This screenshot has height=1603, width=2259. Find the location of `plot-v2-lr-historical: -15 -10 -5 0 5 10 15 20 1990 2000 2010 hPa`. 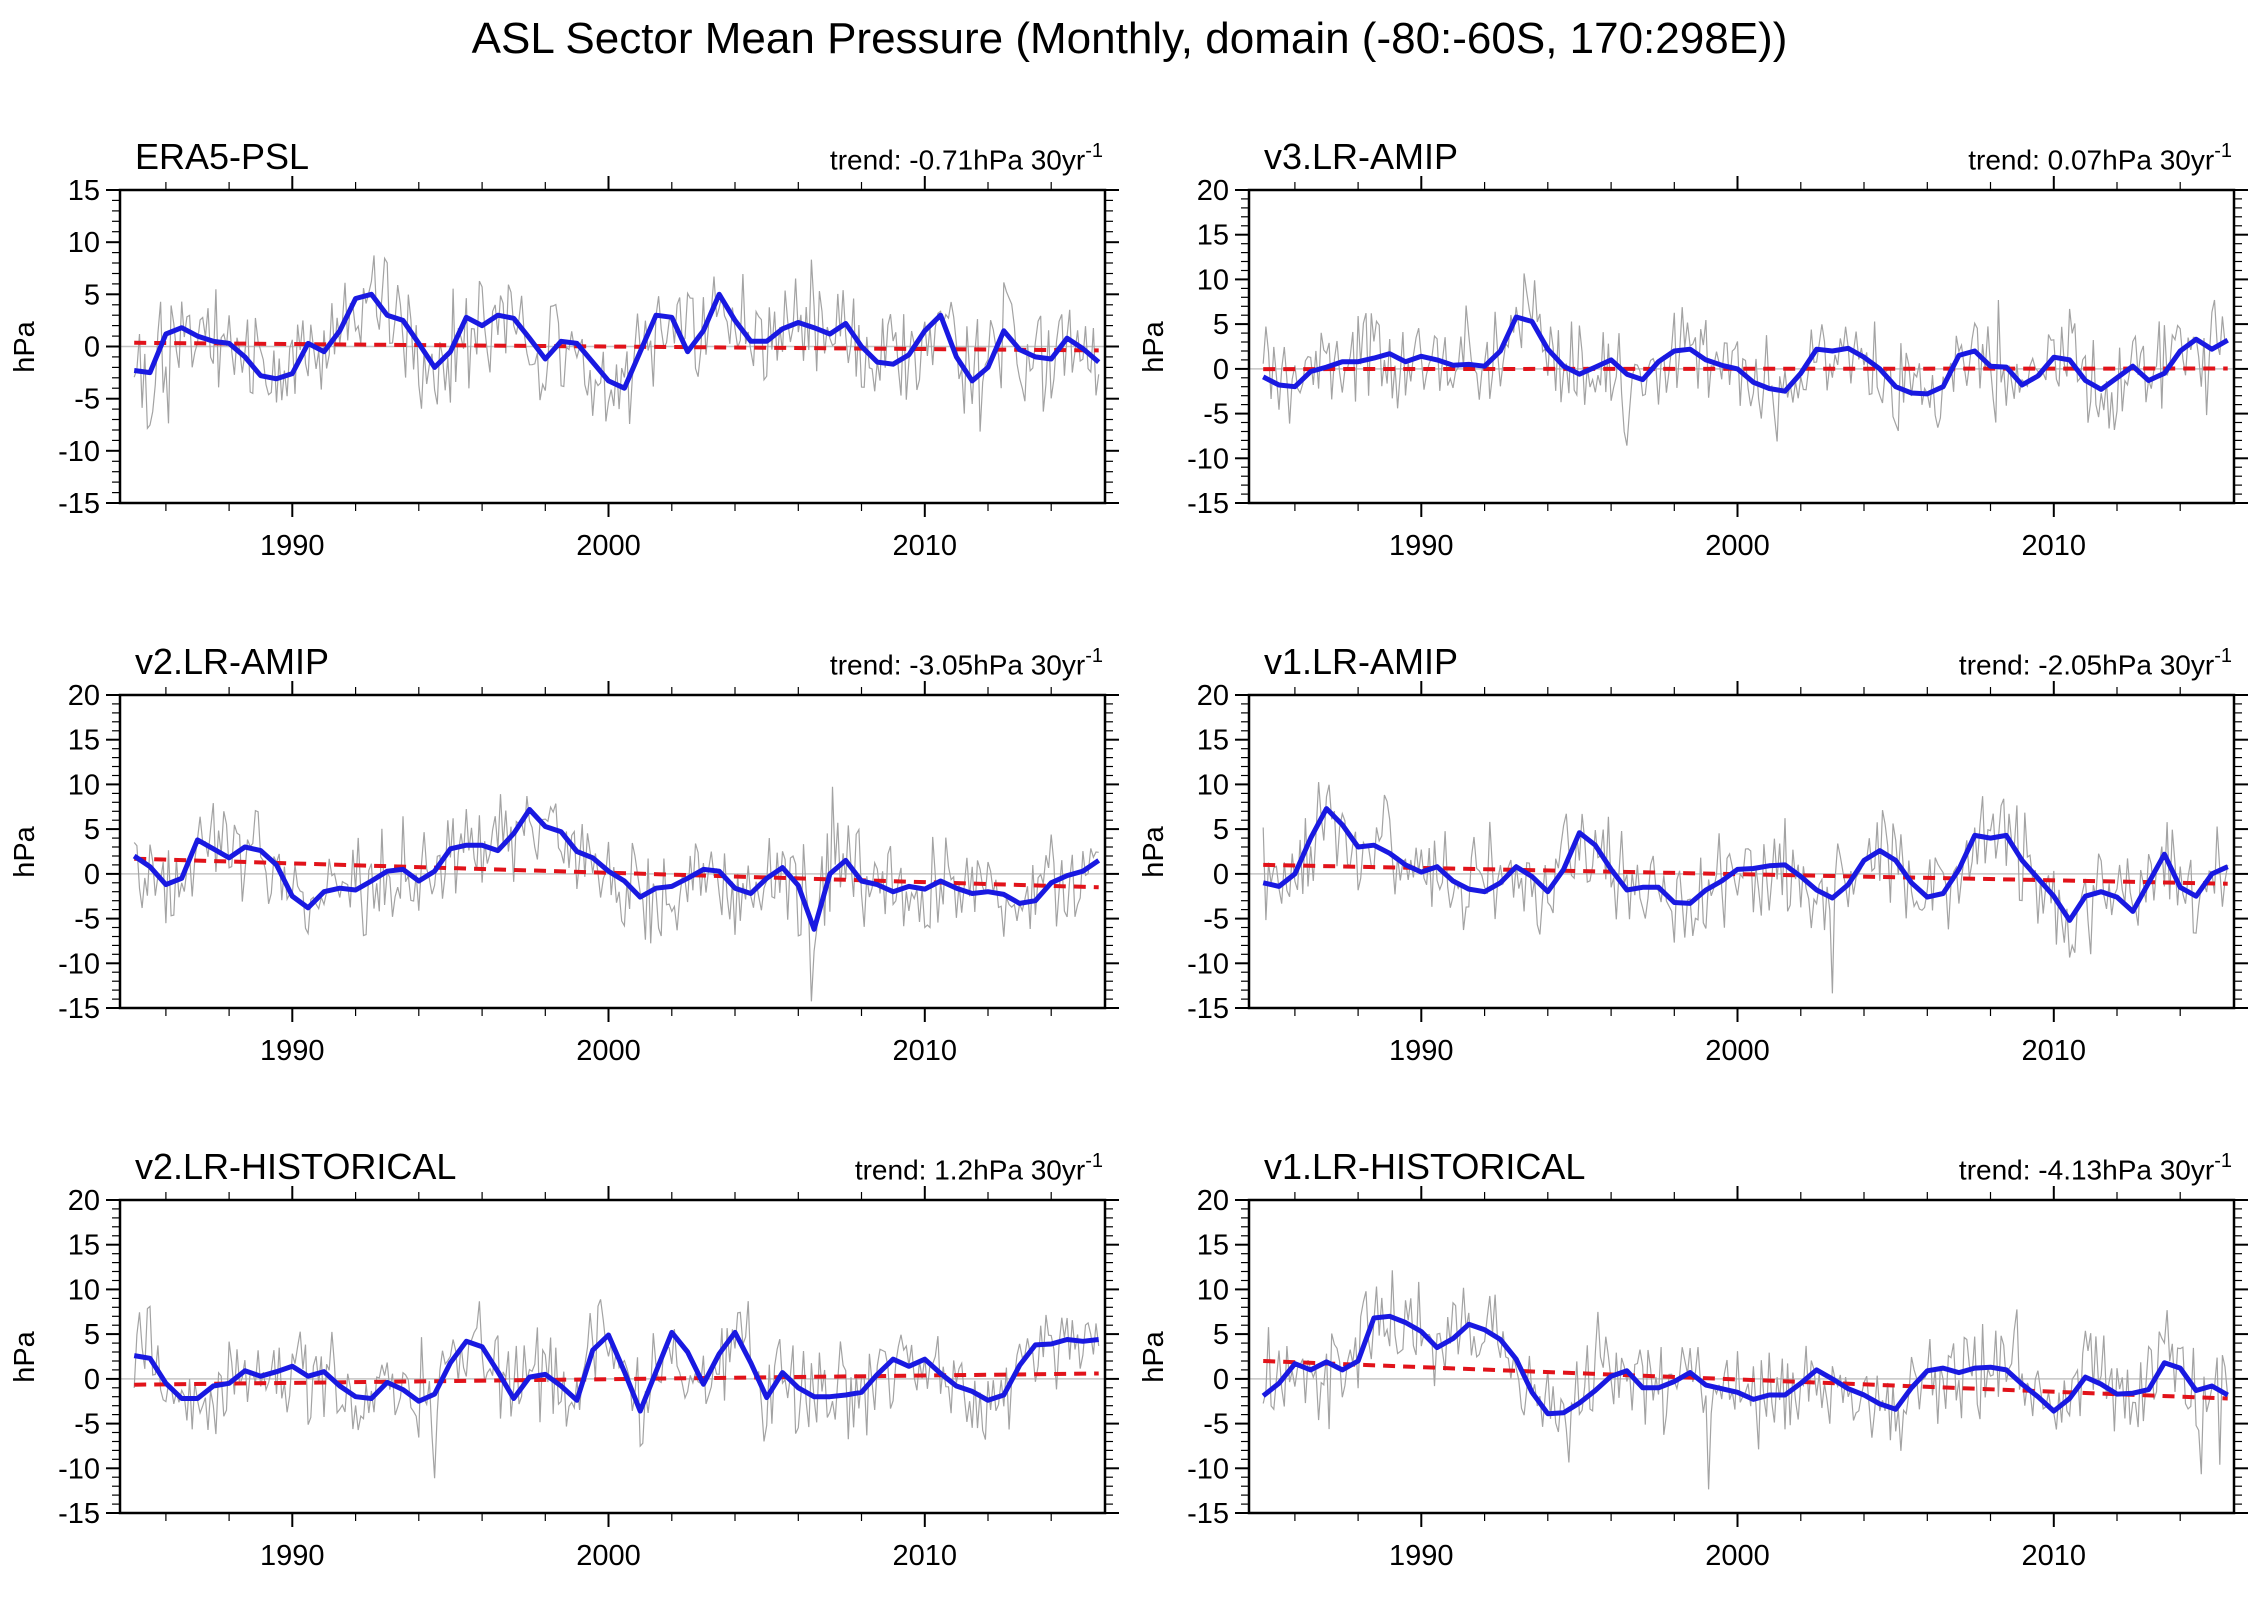

plot-v2-lr-historical: -15 -10 -5 0 5 10 15 20 1990 2000 2010 hPa is located at coordinates (564, 1378).